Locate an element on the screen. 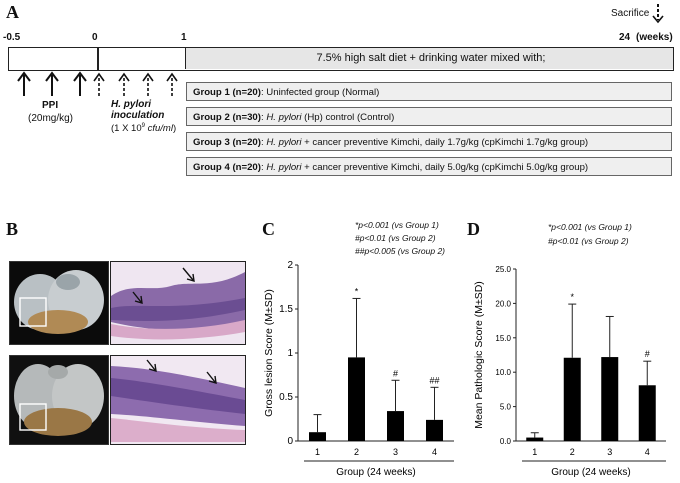 This screenshot has width=680, height=483. y-tick-label: 20.0 is located at coordinates (503, 303).